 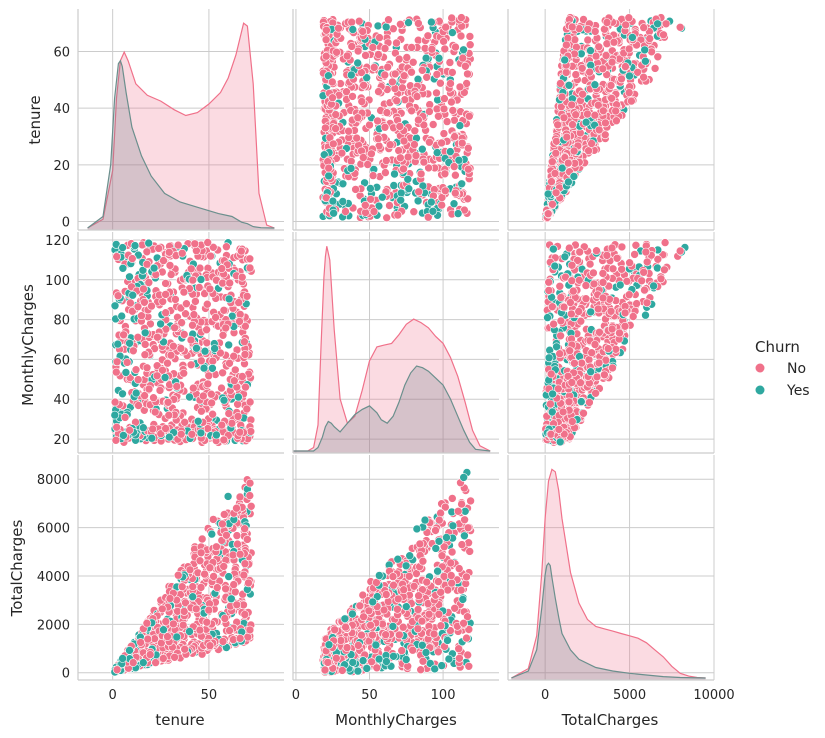 I want to click on panel-content, so click(x=183, y=342).